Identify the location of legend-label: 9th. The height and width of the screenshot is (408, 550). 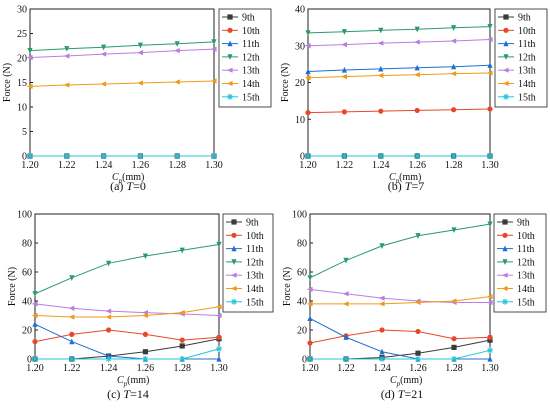
(524, 18).